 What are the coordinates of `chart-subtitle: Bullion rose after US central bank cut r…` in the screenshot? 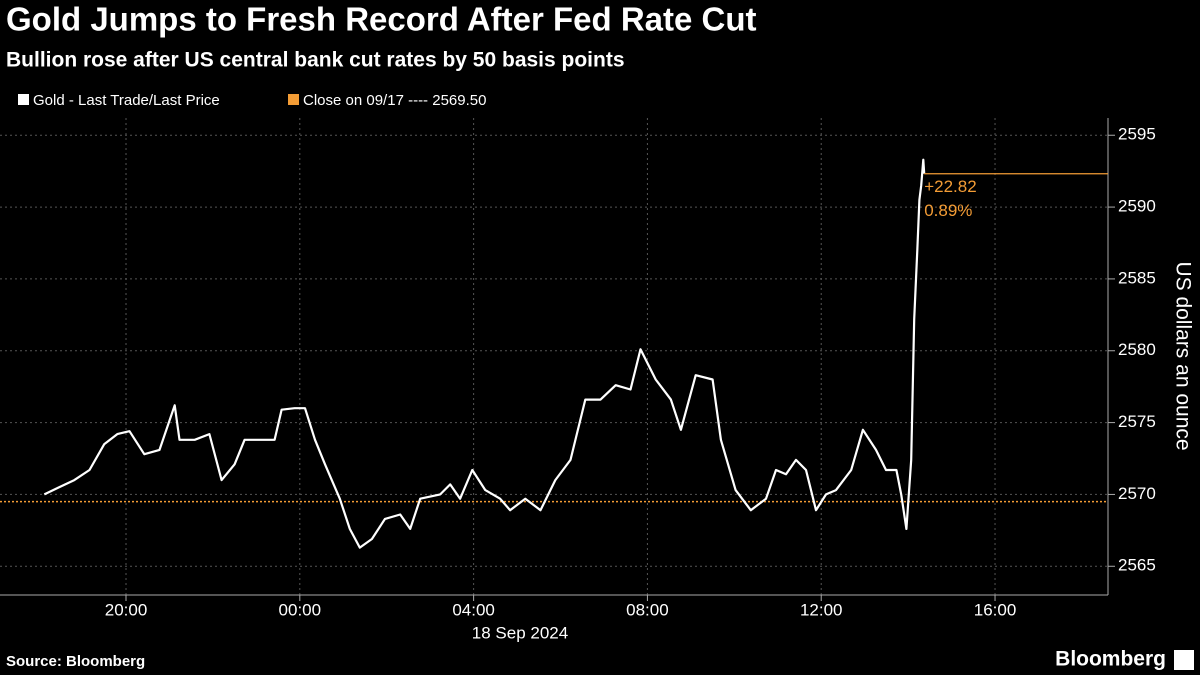 It's located at (315, 60).